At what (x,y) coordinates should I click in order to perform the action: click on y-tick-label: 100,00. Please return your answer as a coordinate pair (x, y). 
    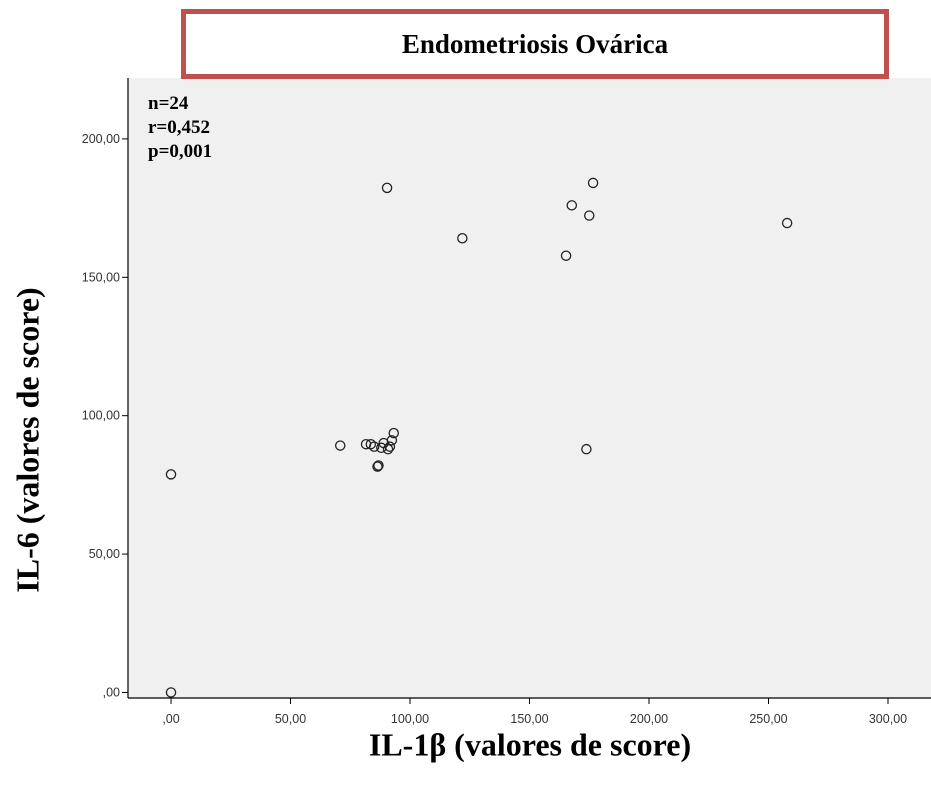
    Looking at the image, I should click on (101, 416).